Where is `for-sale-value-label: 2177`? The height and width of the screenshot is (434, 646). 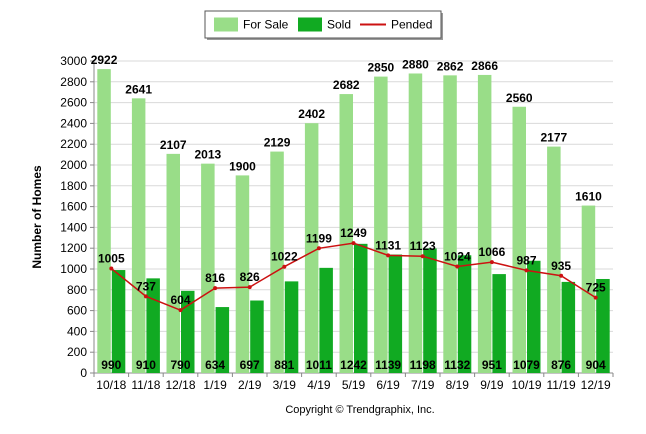 for-sale-value-label: 2177 is located at coordinates (553, 138).